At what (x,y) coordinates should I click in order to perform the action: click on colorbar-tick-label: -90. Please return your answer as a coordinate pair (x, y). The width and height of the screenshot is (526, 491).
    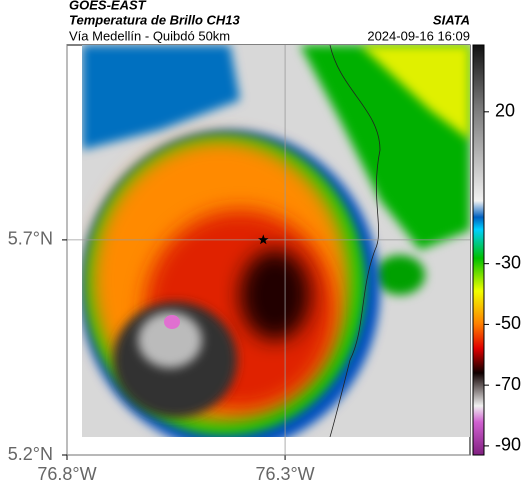
    Looking at the image, I should click on (508, 445).